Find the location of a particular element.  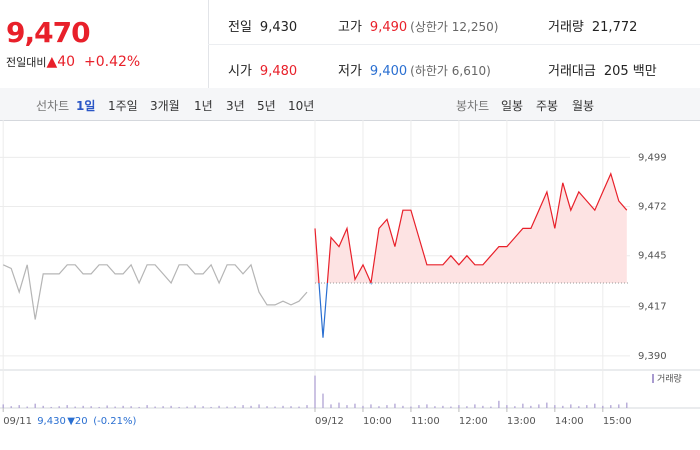

period-tab: 1년 is located at coordinates (203, 106).